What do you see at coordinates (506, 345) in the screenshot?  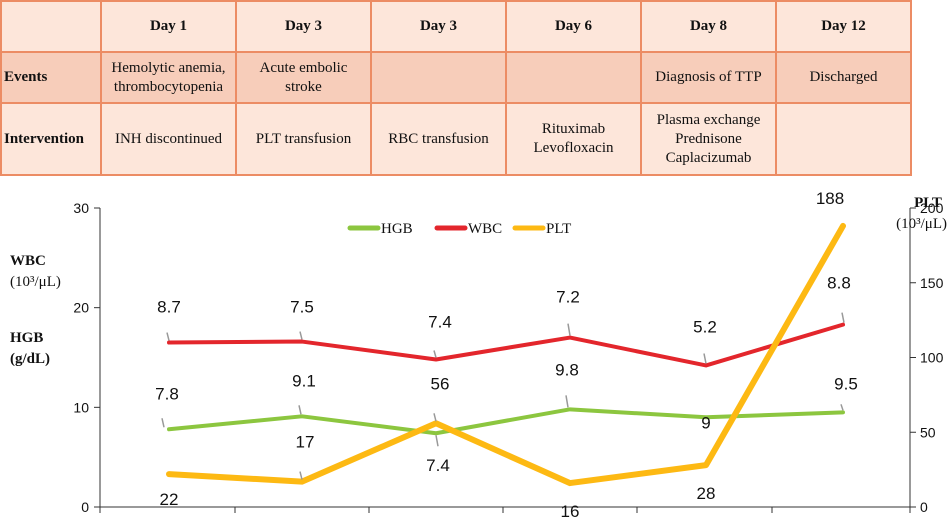 I see `series-line-wbc` at bounding box center [506, 345].